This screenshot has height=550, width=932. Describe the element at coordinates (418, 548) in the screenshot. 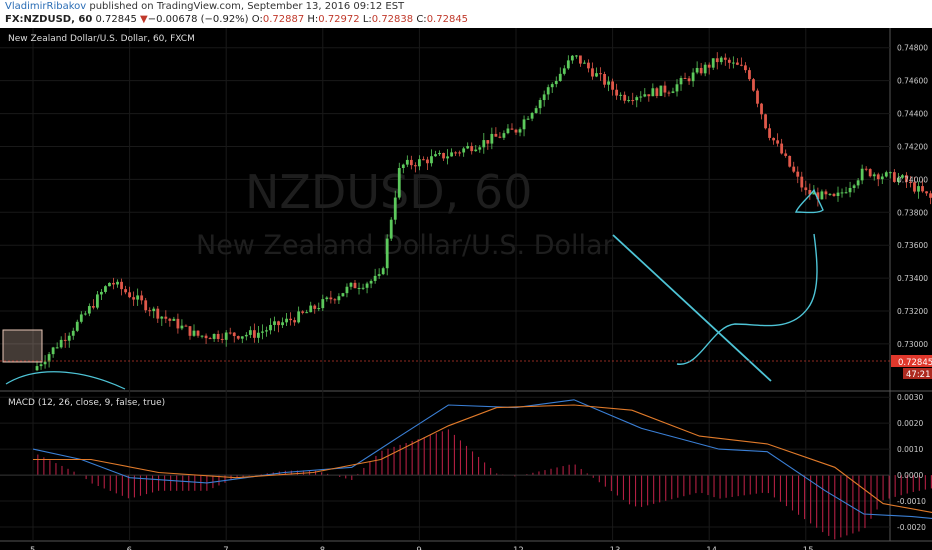

I see `x-tick-label: 9` at that location.